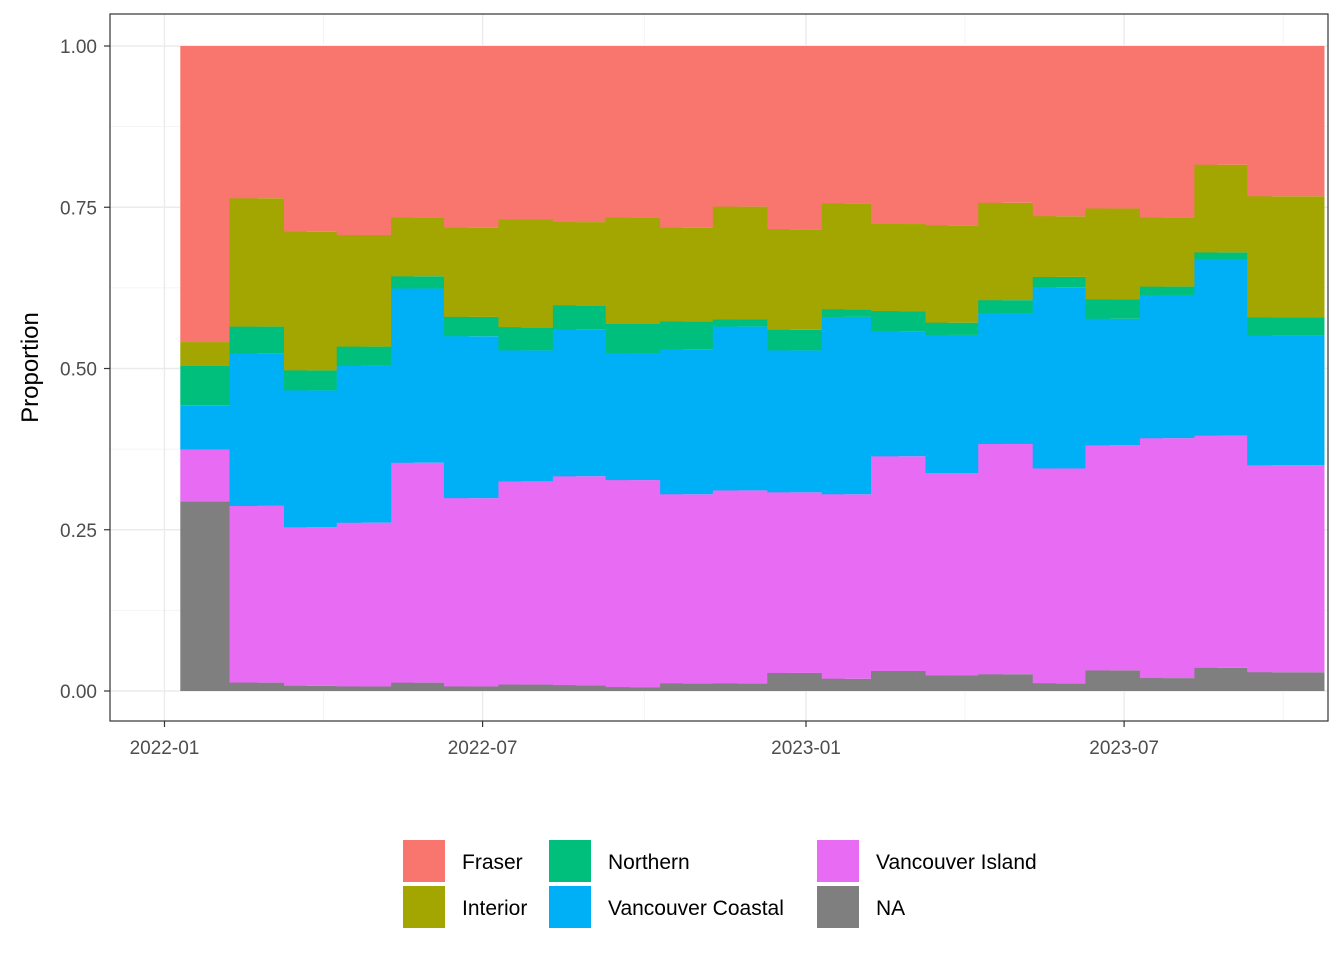 The width and height of the screenshot is (1344, 960). Describe the element at coordinates (1286, 400) in the screenshot. I see `bar-segment-vancouver-coastal` at that location.